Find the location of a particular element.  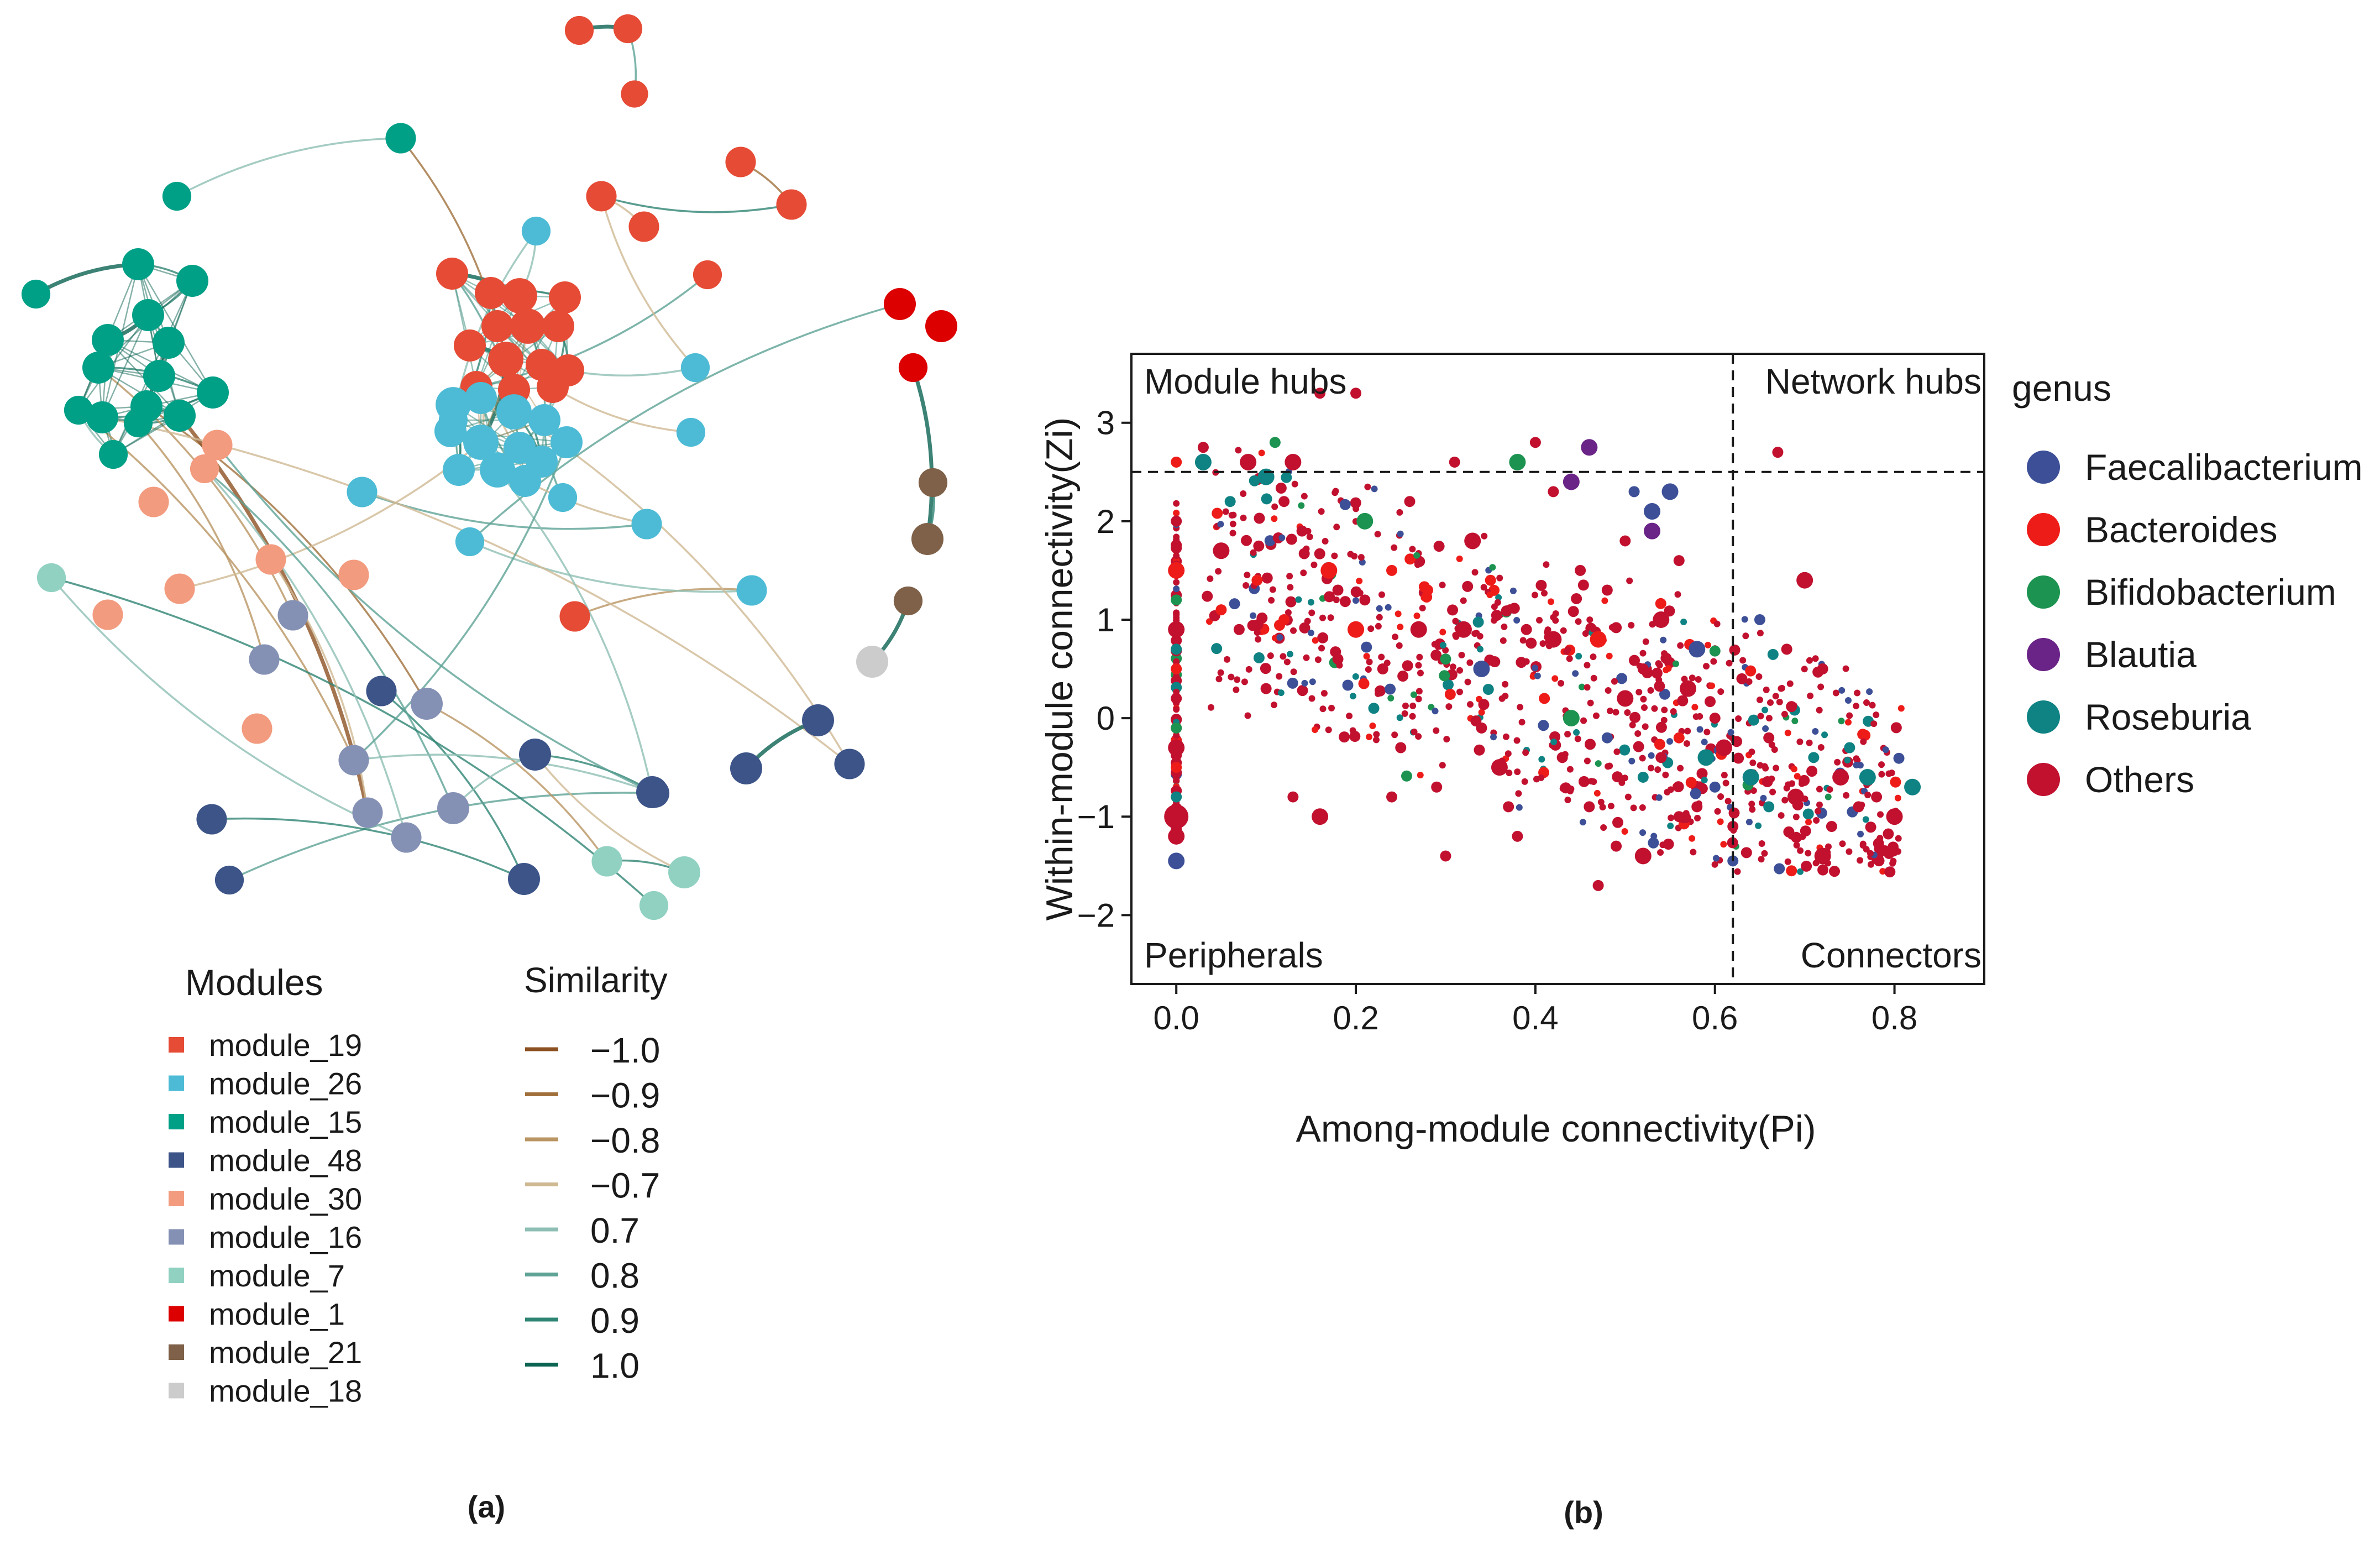

similarity-legend-title: Similarity is located at coordinates (596, 980).